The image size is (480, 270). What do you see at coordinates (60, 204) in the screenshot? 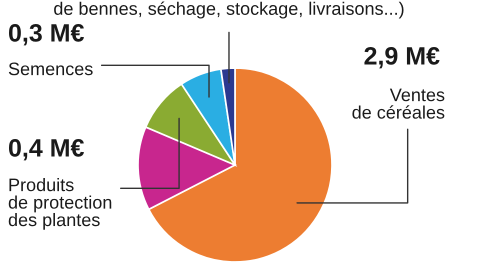
I see `slice-label: Produits de protection des plantes` at bounding box center [60, 204].